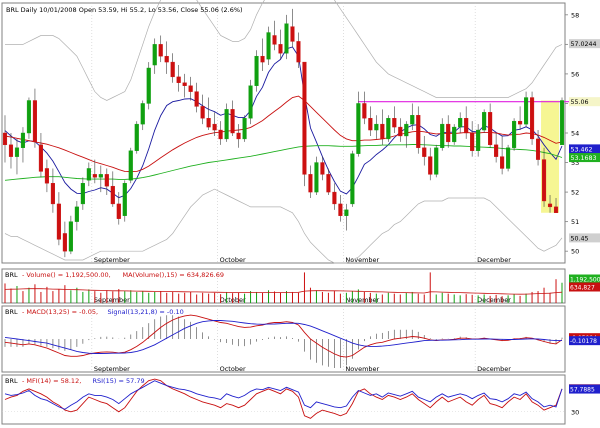 The image size is (600, 428). I want to click on price-tag-label: 634,827, so click(582, 288).